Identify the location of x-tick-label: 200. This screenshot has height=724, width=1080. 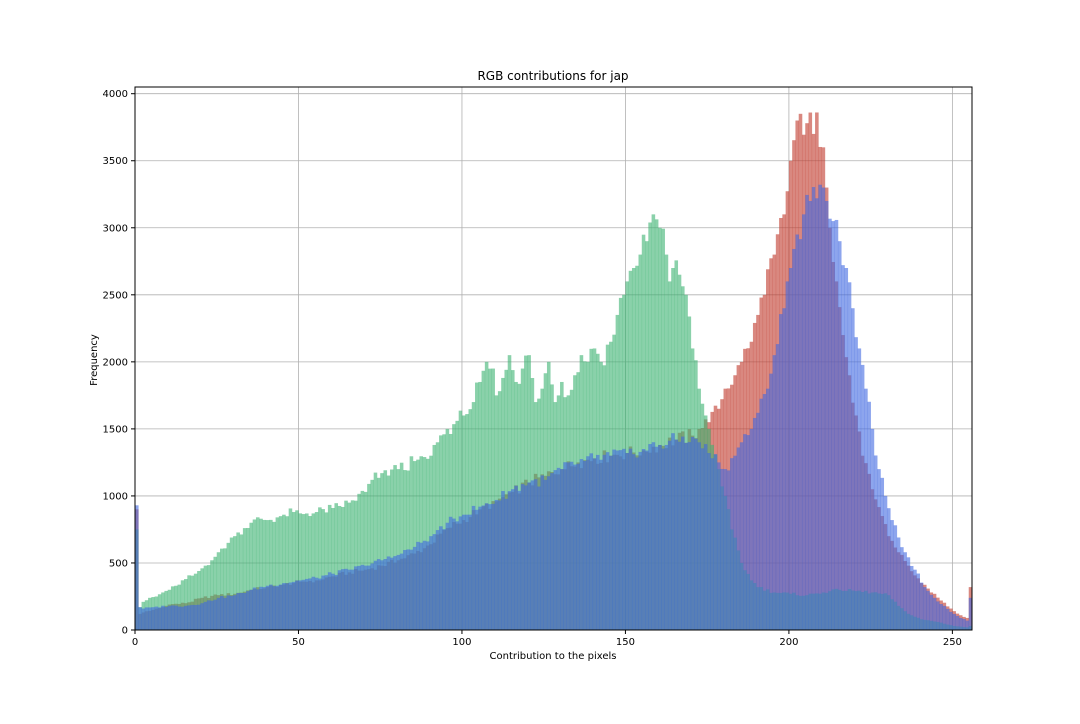
(788, 642).